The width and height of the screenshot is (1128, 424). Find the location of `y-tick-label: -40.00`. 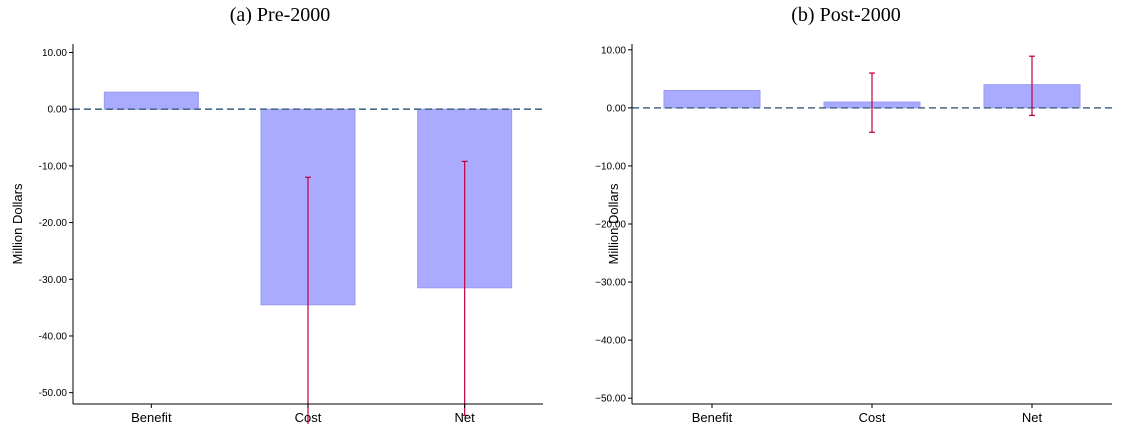

y-tick-label: -40.00 is located at coordinates (53, 336).